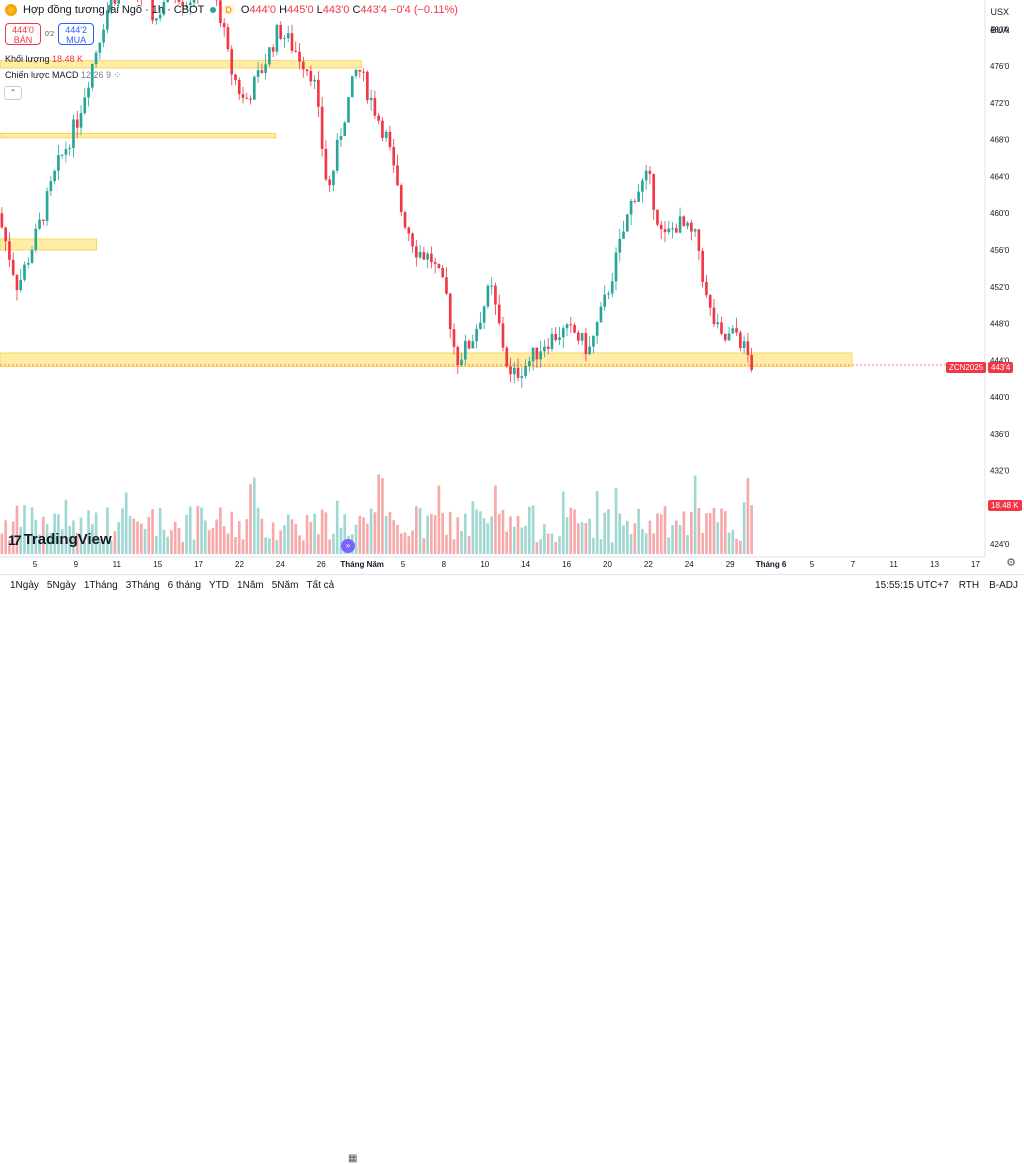  What do you see at coordinates (999, 30) in the screenshot?
I see `account-label: BUA` at bounding box center [999, 30].